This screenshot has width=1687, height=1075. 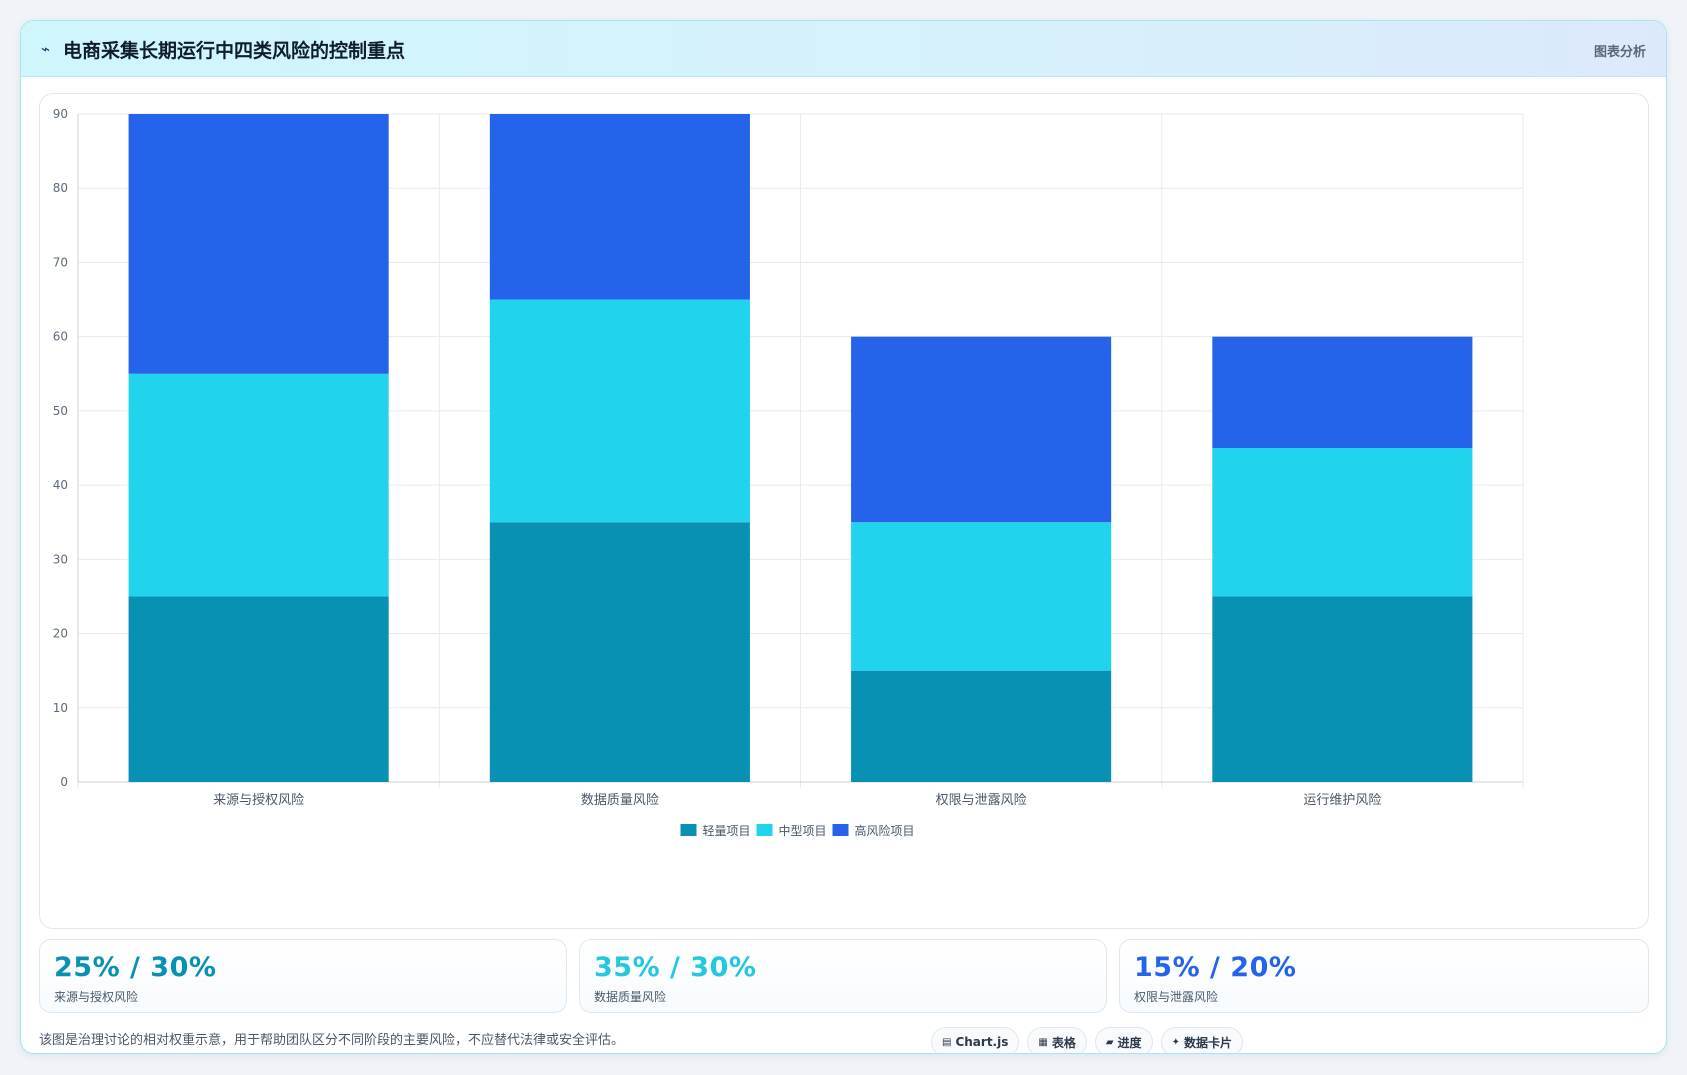 What do you see at coordinates (1619, 52) in the screenshot?
I see `chart-analysis-link: 图表分析` at bounding box center [1619, 52].